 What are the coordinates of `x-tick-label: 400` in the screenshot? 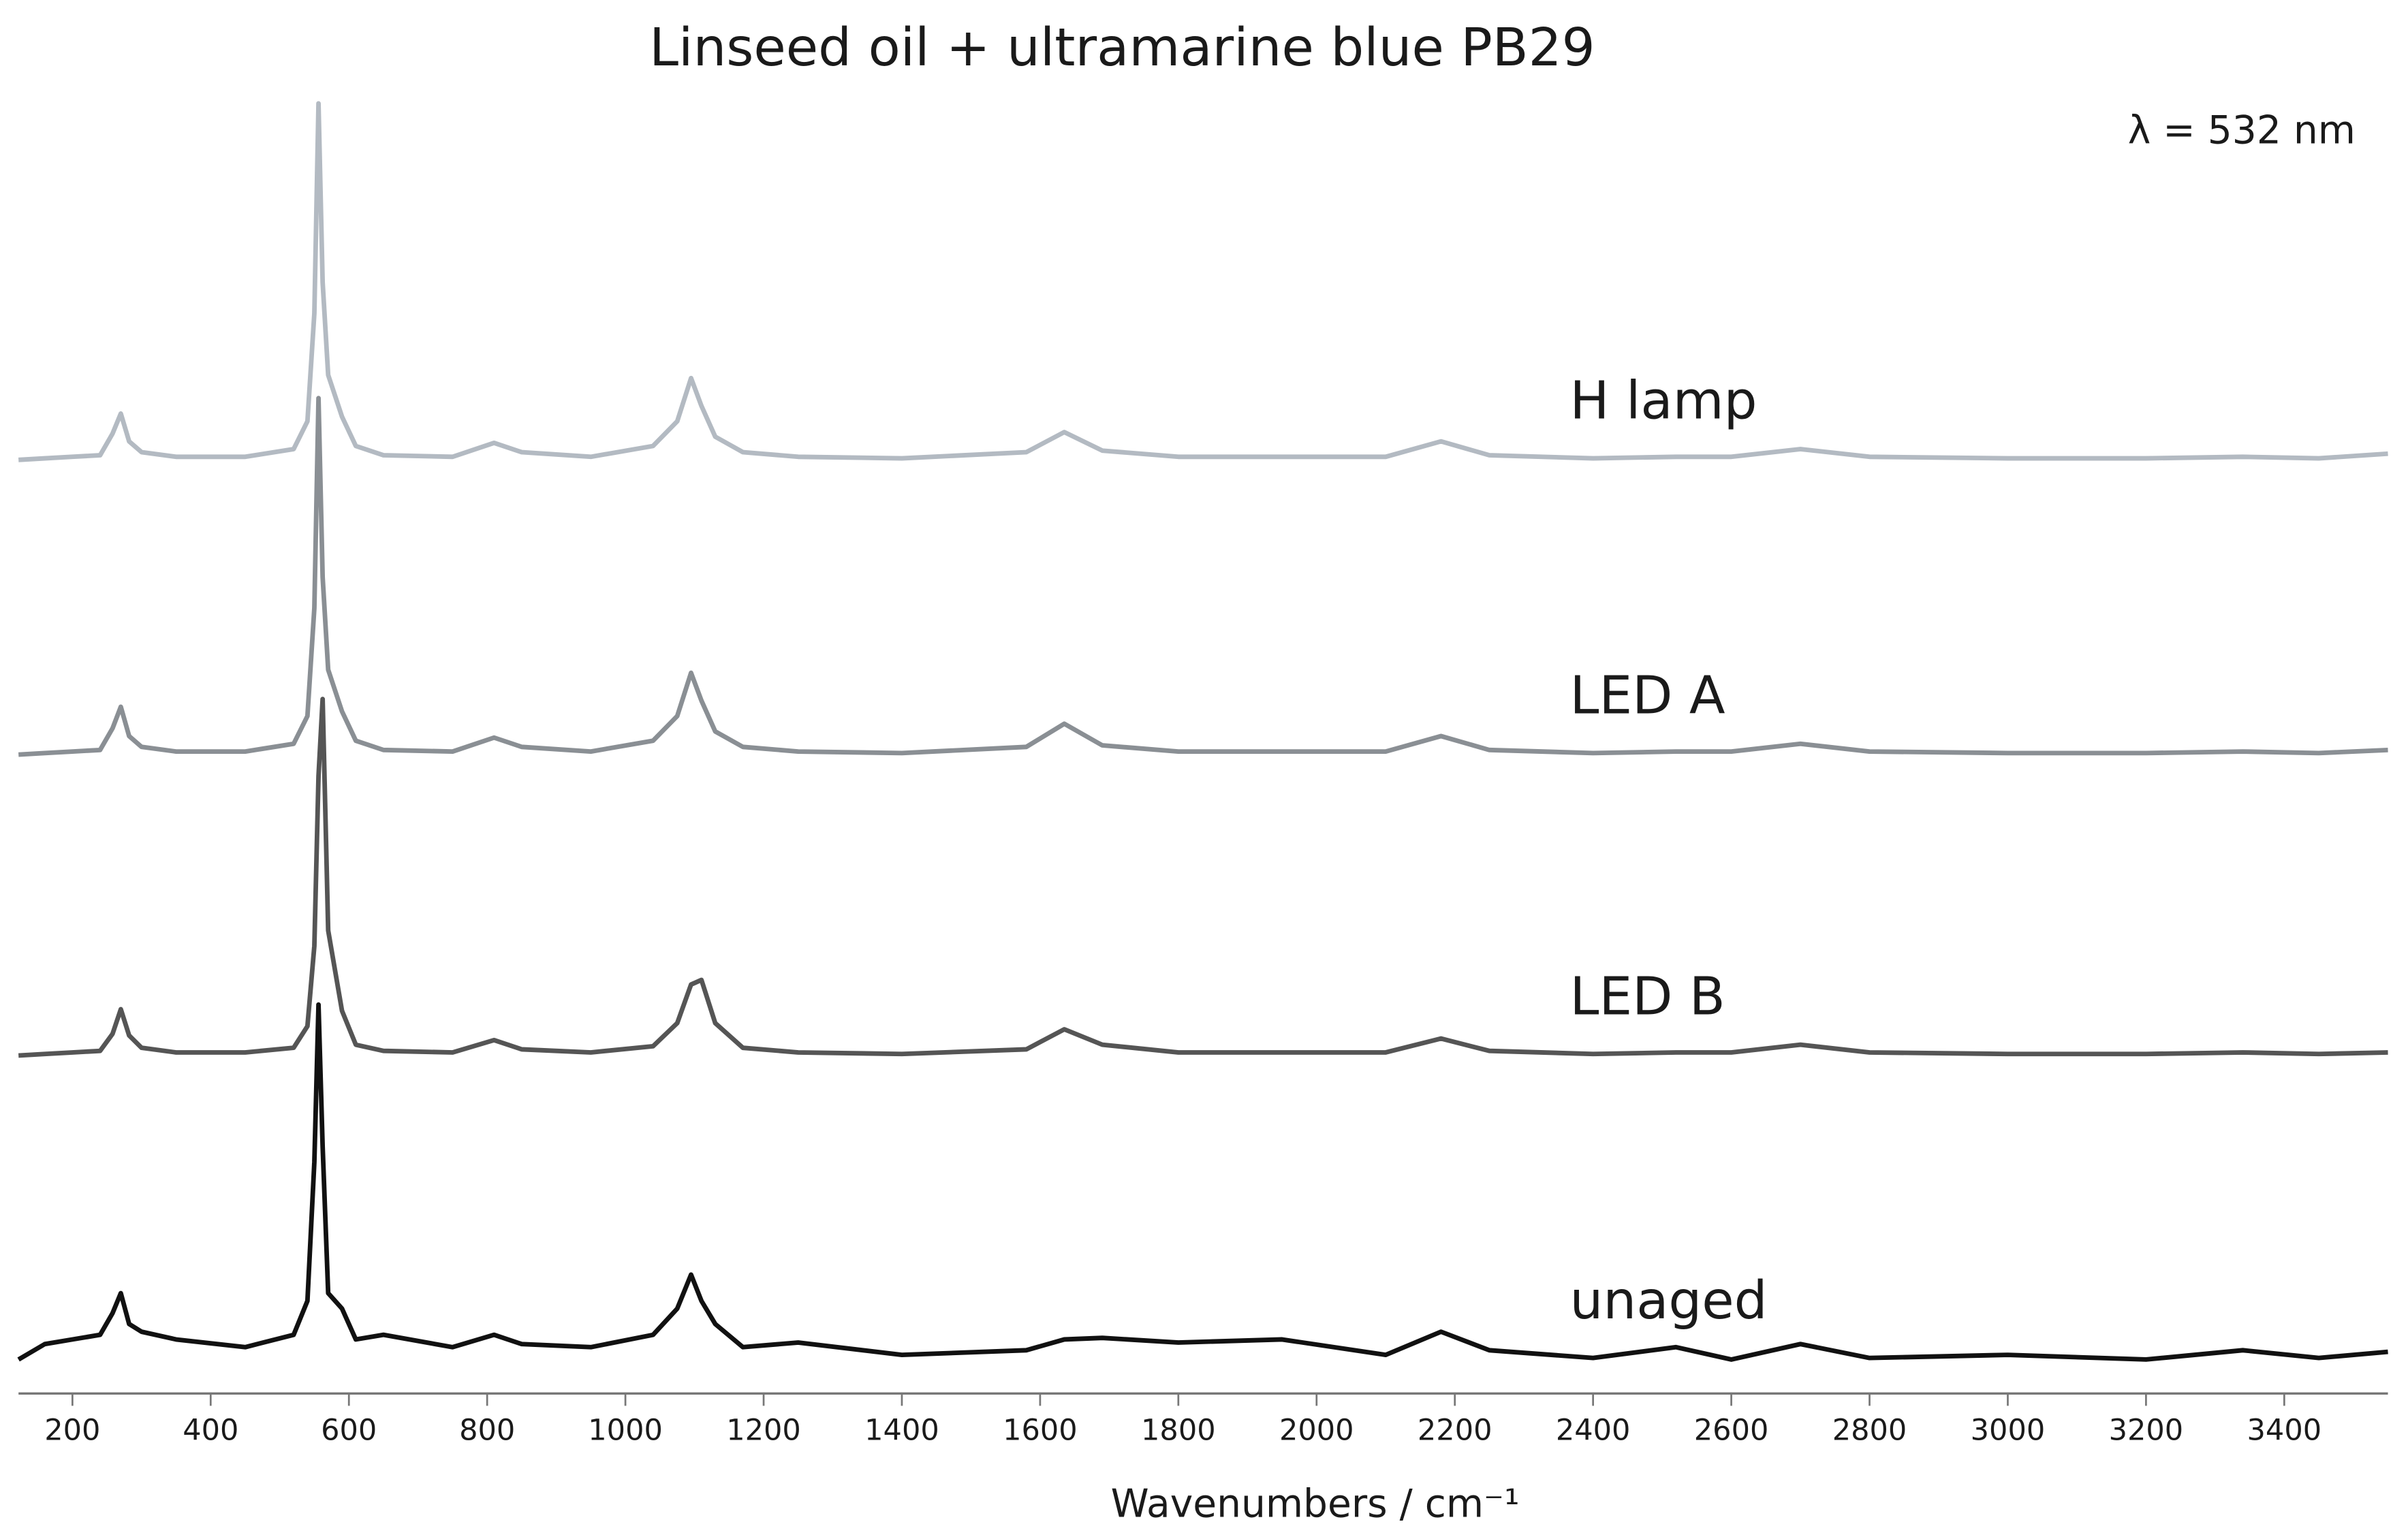 It's located at (210, 1430).